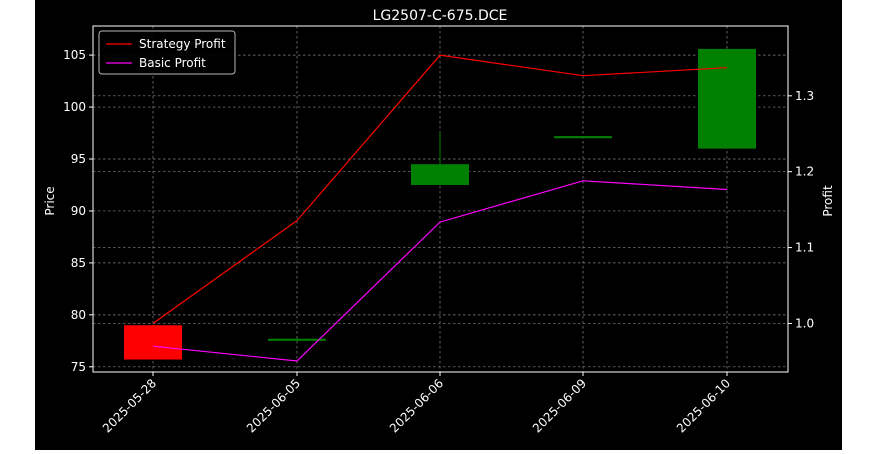 Image resolution: width=878 pixels, height=454 pixels. Describe the element at coordinates (416, 405) in the screenshot. I see `x-tick-label: 2025-06-06` at that location.